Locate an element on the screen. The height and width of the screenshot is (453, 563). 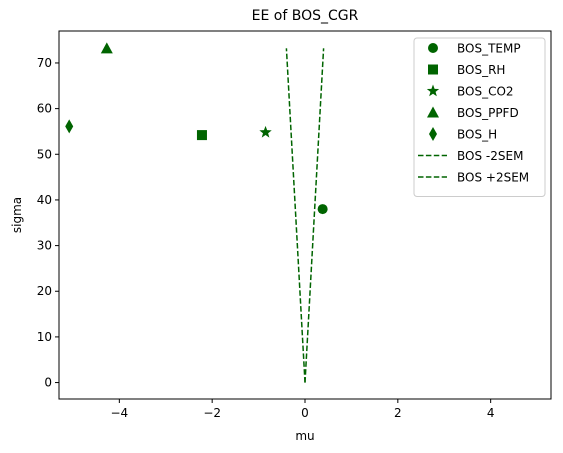
legend-marker-bos-temp is located at coordinates (433, 48).